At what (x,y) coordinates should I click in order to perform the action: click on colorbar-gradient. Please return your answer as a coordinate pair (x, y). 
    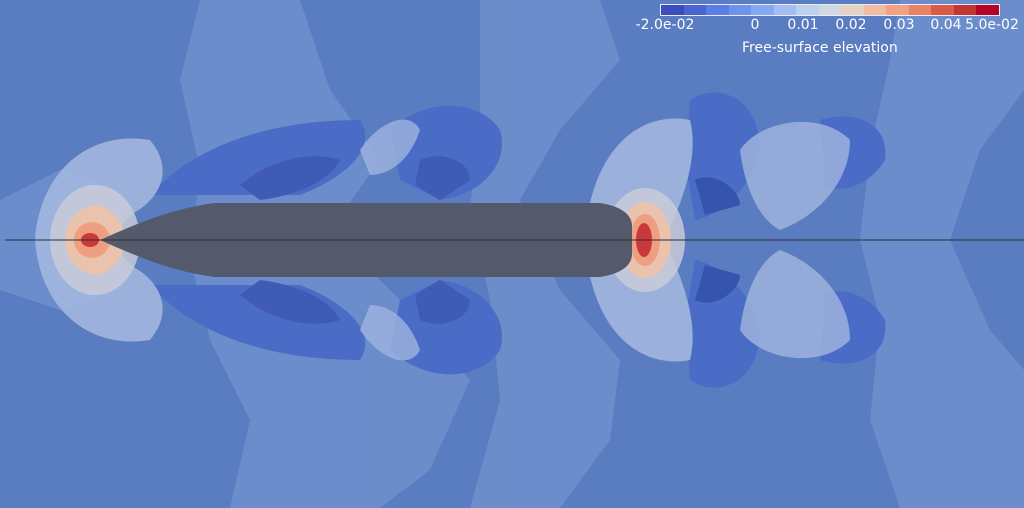
    Looking at the image, I should click on (830, 10).